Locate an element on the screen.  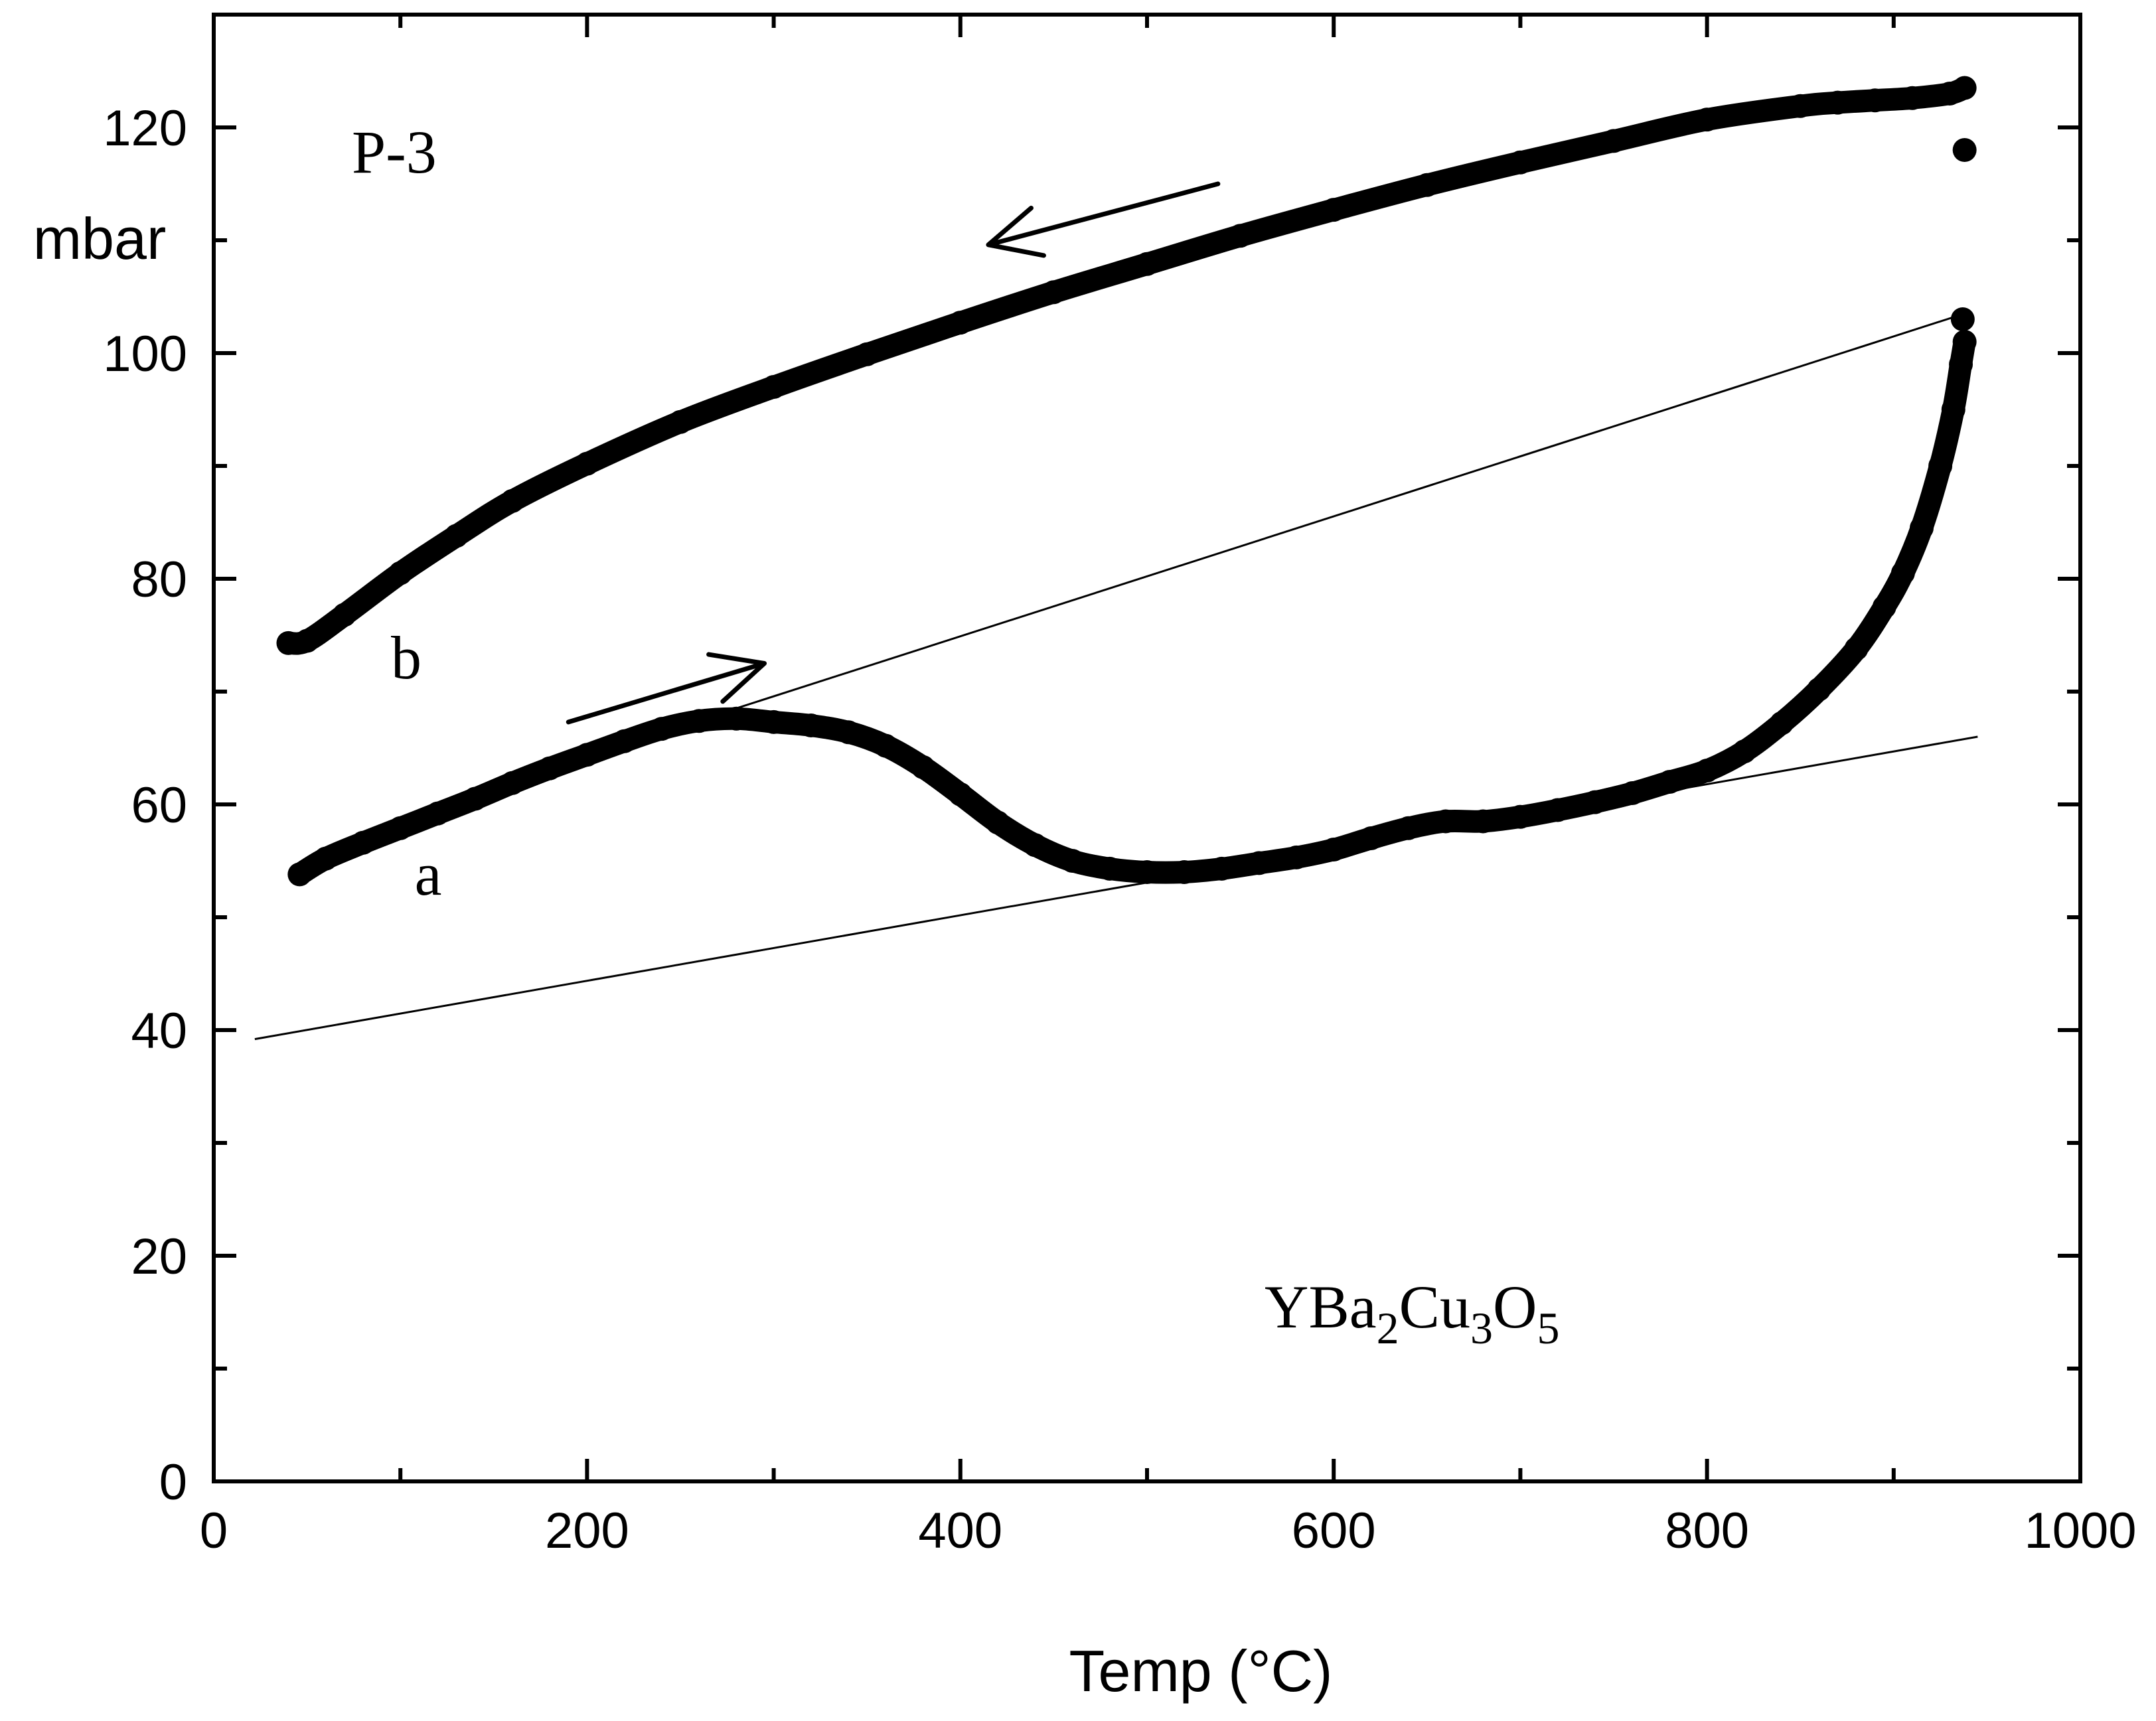
y-tick-label: 60 is located at coordinates (159, 805).